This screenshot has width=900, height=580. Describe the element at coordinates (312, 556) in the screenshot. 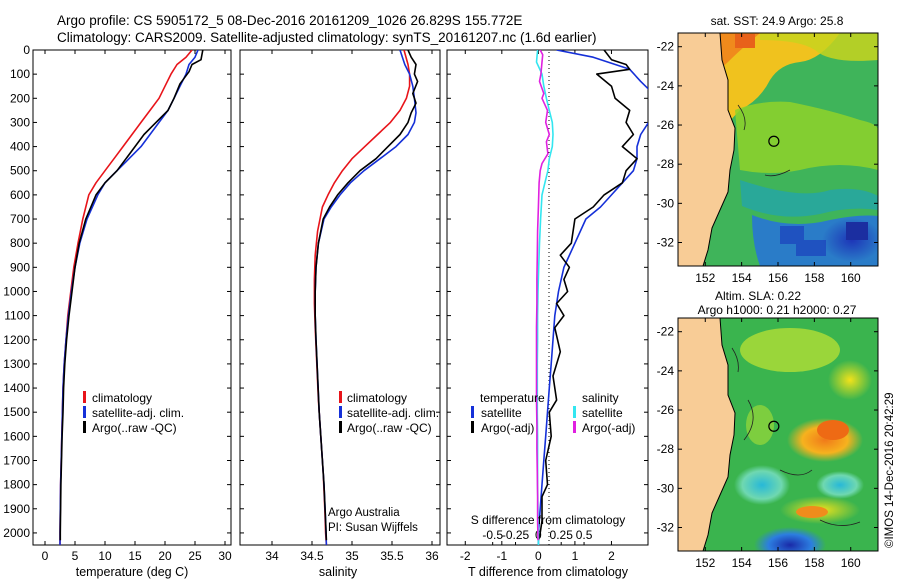

I see `x-tick-label: 34.5` at that location.